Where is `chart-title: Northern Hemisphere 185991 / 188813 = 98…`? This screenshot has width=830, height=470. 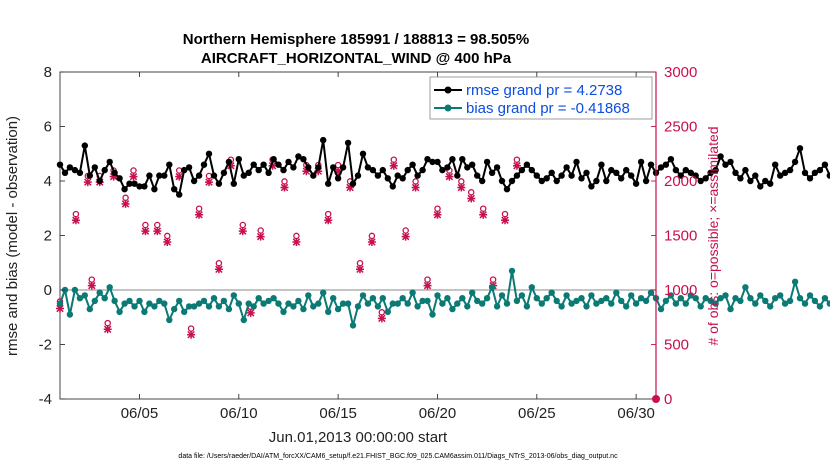 chart-title: Northern Hemisphere 185991 / 188813 = 98… is located at coordinates (356, 39).